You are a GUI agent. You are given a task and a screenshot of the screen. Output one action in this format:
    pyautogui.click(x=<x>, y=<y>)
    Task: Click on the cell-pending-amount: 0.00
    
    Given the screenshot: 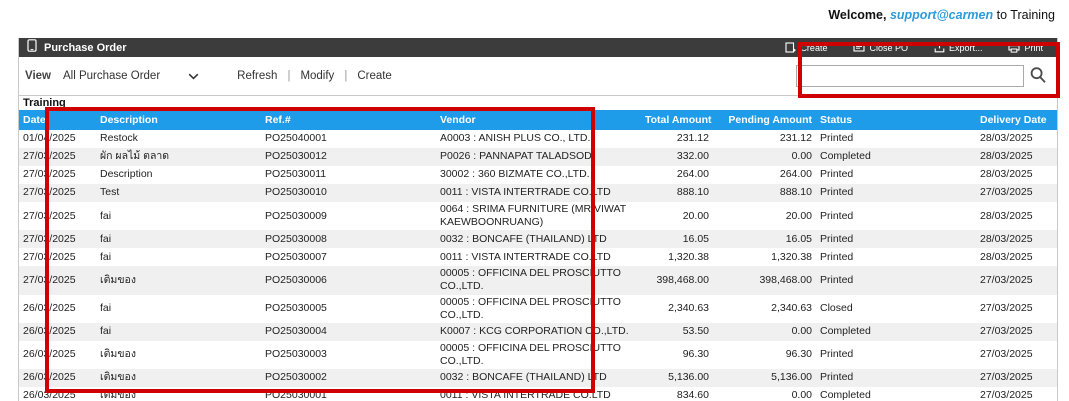 What is the action you would take?
    pyautogui.click(x=801, y=395)
    